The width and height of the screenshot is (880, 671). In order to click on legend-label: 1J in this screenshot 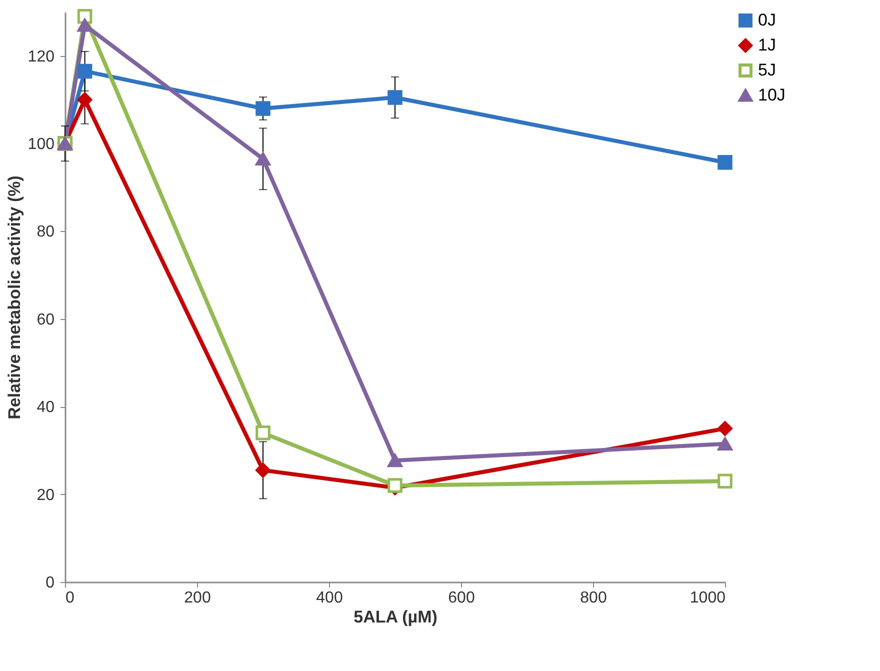, I will do `click(767, 45)`.